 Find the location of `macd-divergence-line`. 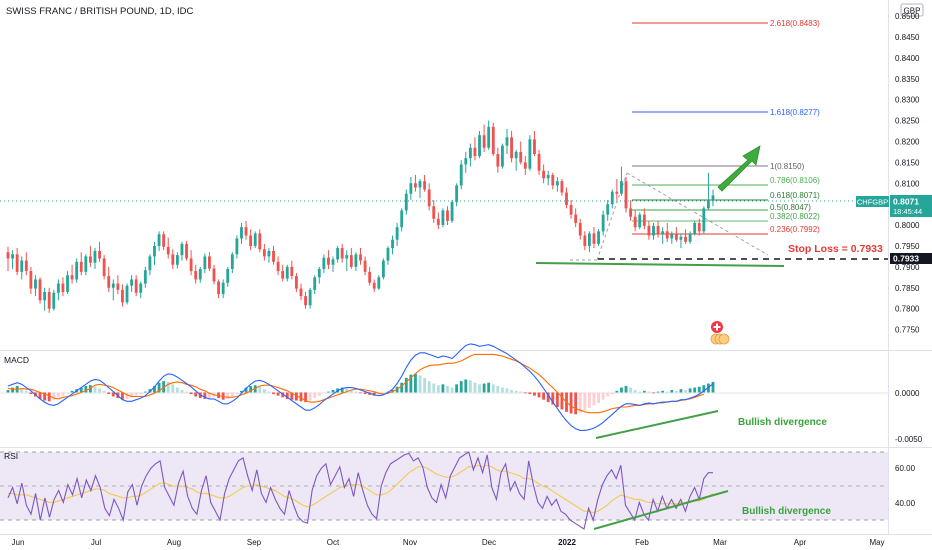

macd-divergence-line is located at coordinates (657, 424).